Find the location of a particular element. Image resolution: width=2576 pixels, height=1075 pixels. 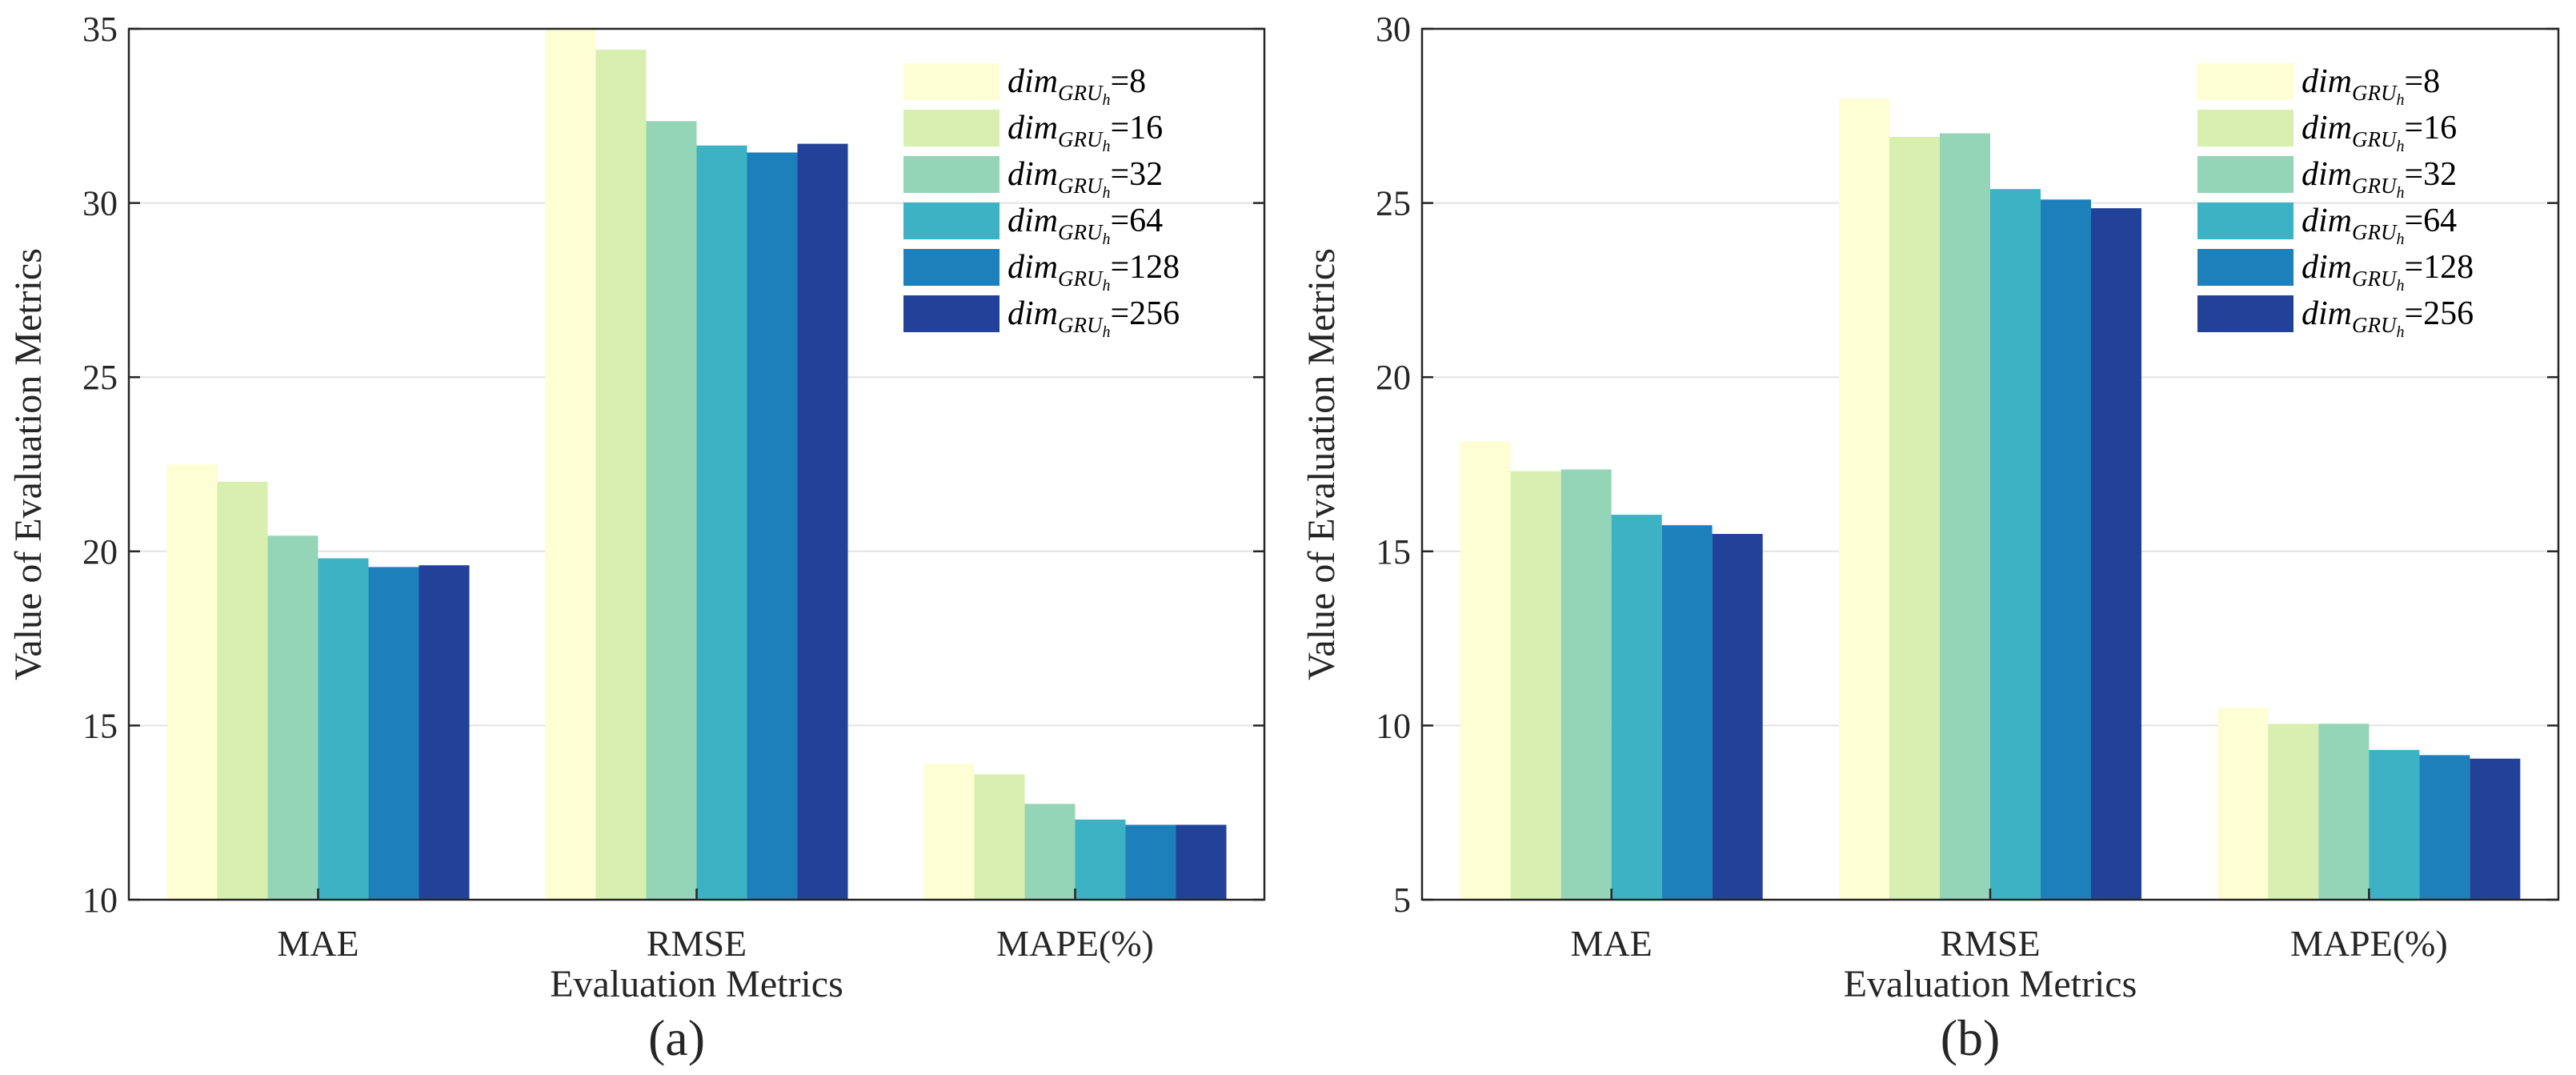

legend-label-value: =16 is located at coordinates (1137, 128).